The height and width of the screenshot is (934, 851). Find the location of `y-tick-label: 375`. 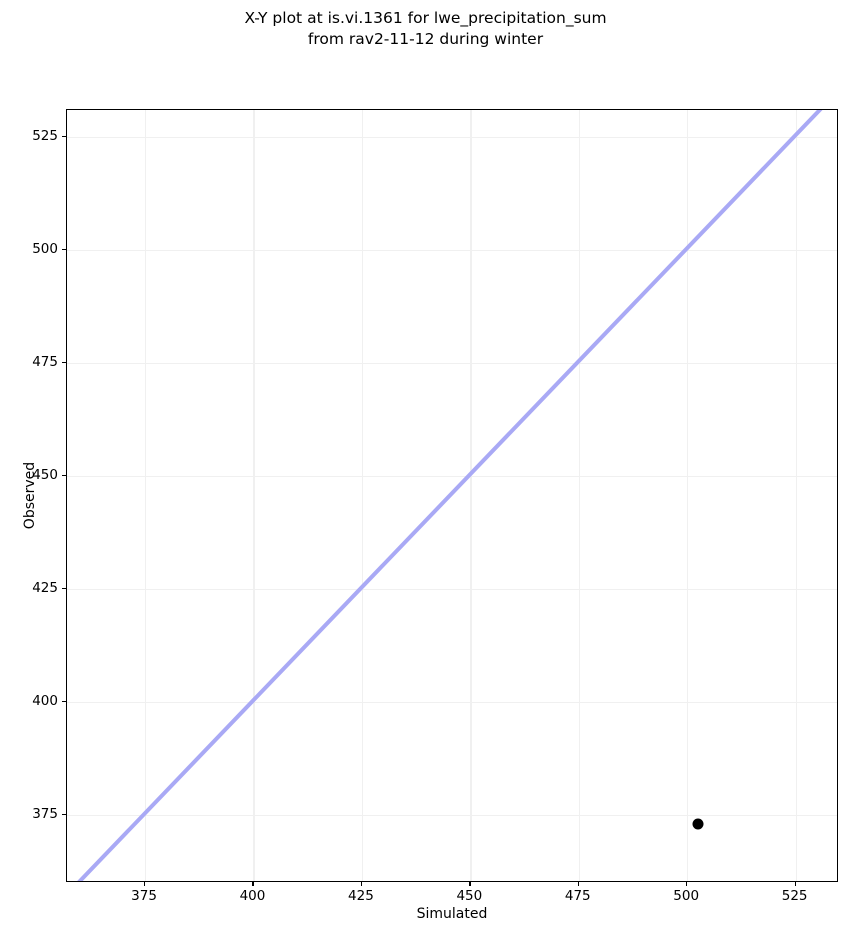

y-tick-label: 375 is located at coordinates (45, 814).